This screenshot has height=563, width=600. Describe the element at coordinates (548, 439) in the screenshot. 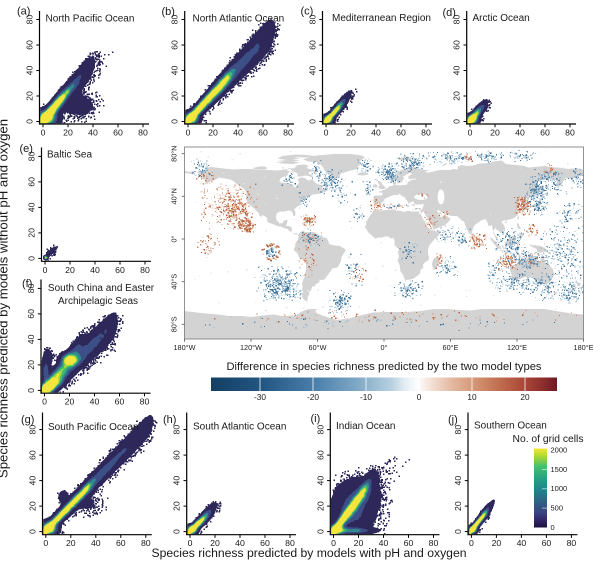

I see `svg-text: No. of grid cells` at that location.